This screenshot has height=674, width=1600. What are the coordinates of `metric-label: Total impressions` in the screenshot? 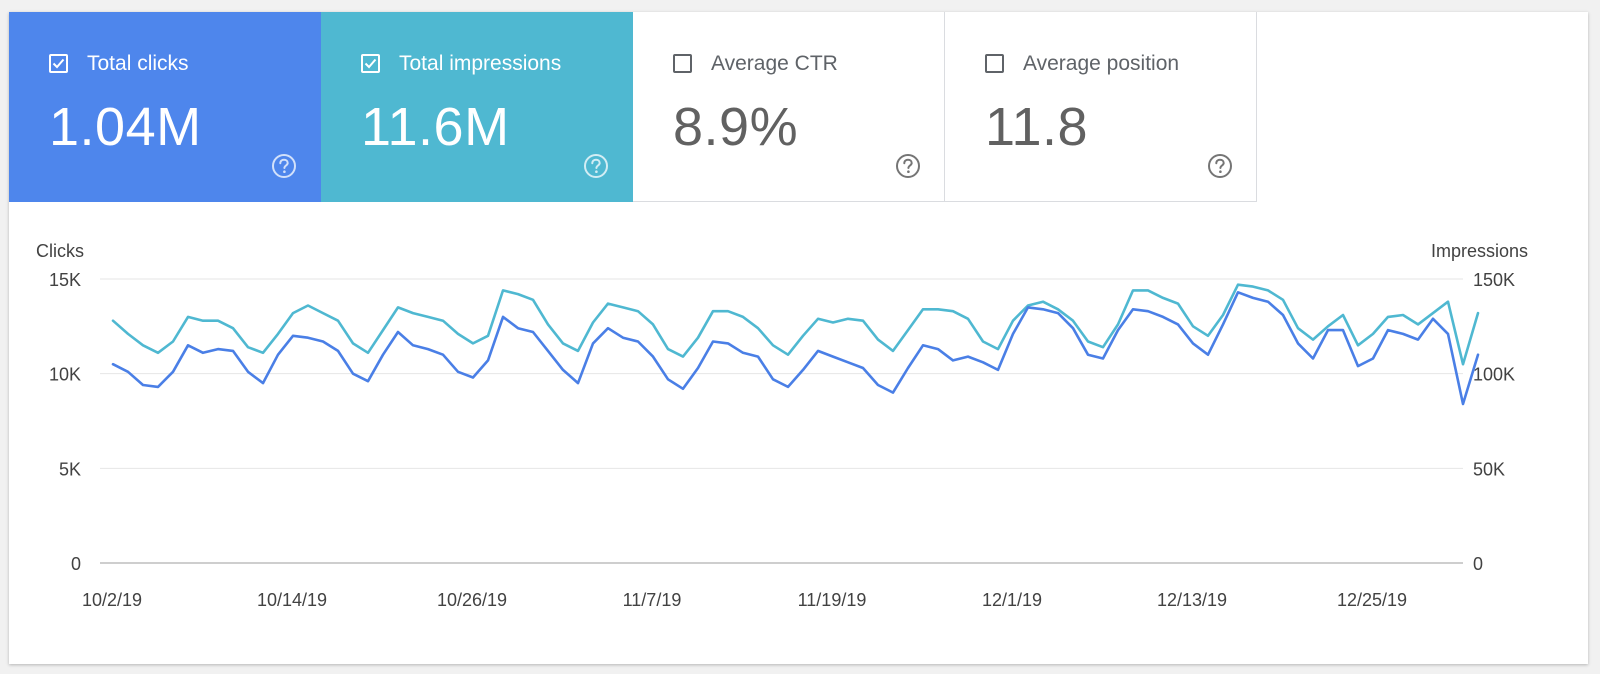 It's located at (480, 63).